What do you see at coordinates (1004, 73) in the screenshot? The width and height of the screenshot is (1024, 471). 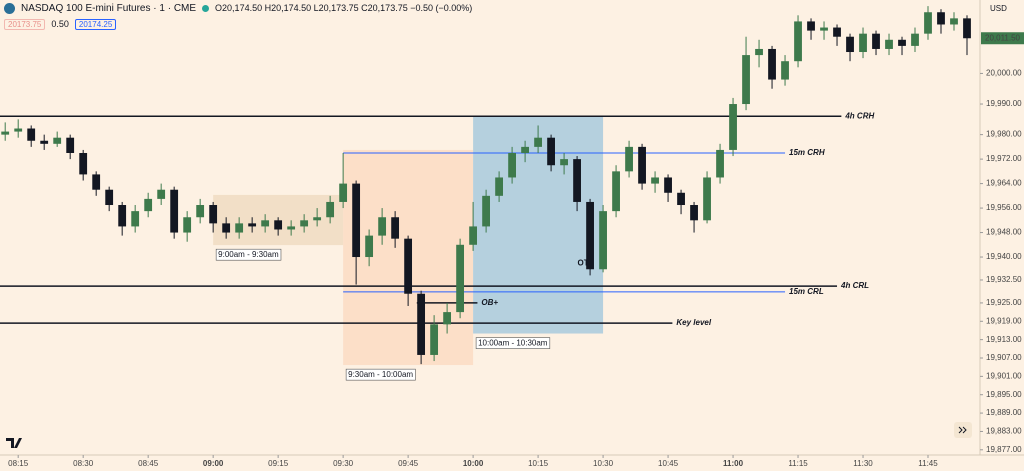 I see `y-tick-label: 20,000.00` at bounding box center [1004, 73].